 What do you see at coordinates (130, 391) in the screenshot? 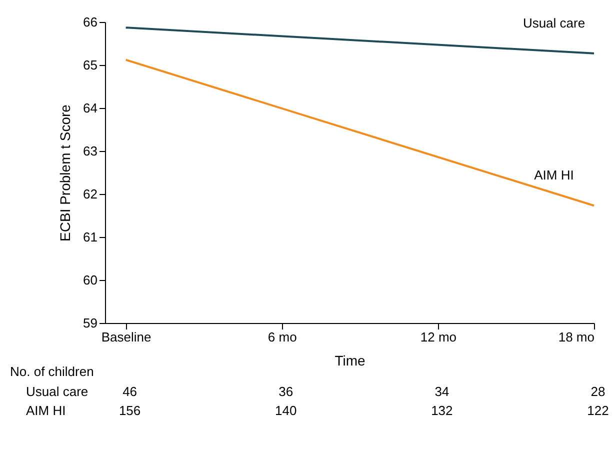
I see `text: 46` at bounding box center [130, 391].